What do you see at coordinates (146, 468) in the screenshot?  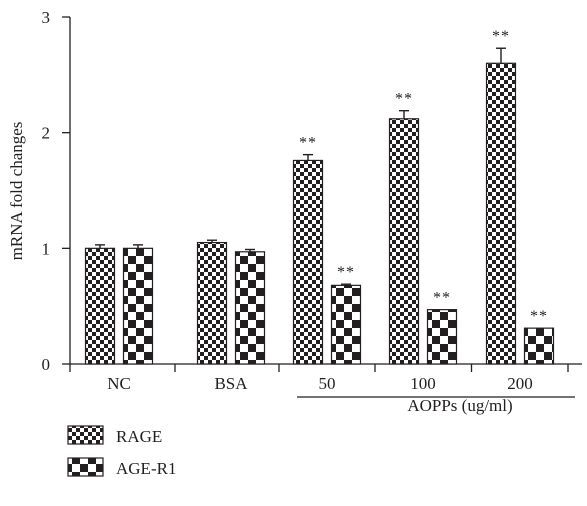 I see `legend-label-age-r1: AGE-R1` at bounding box center [146, 468].